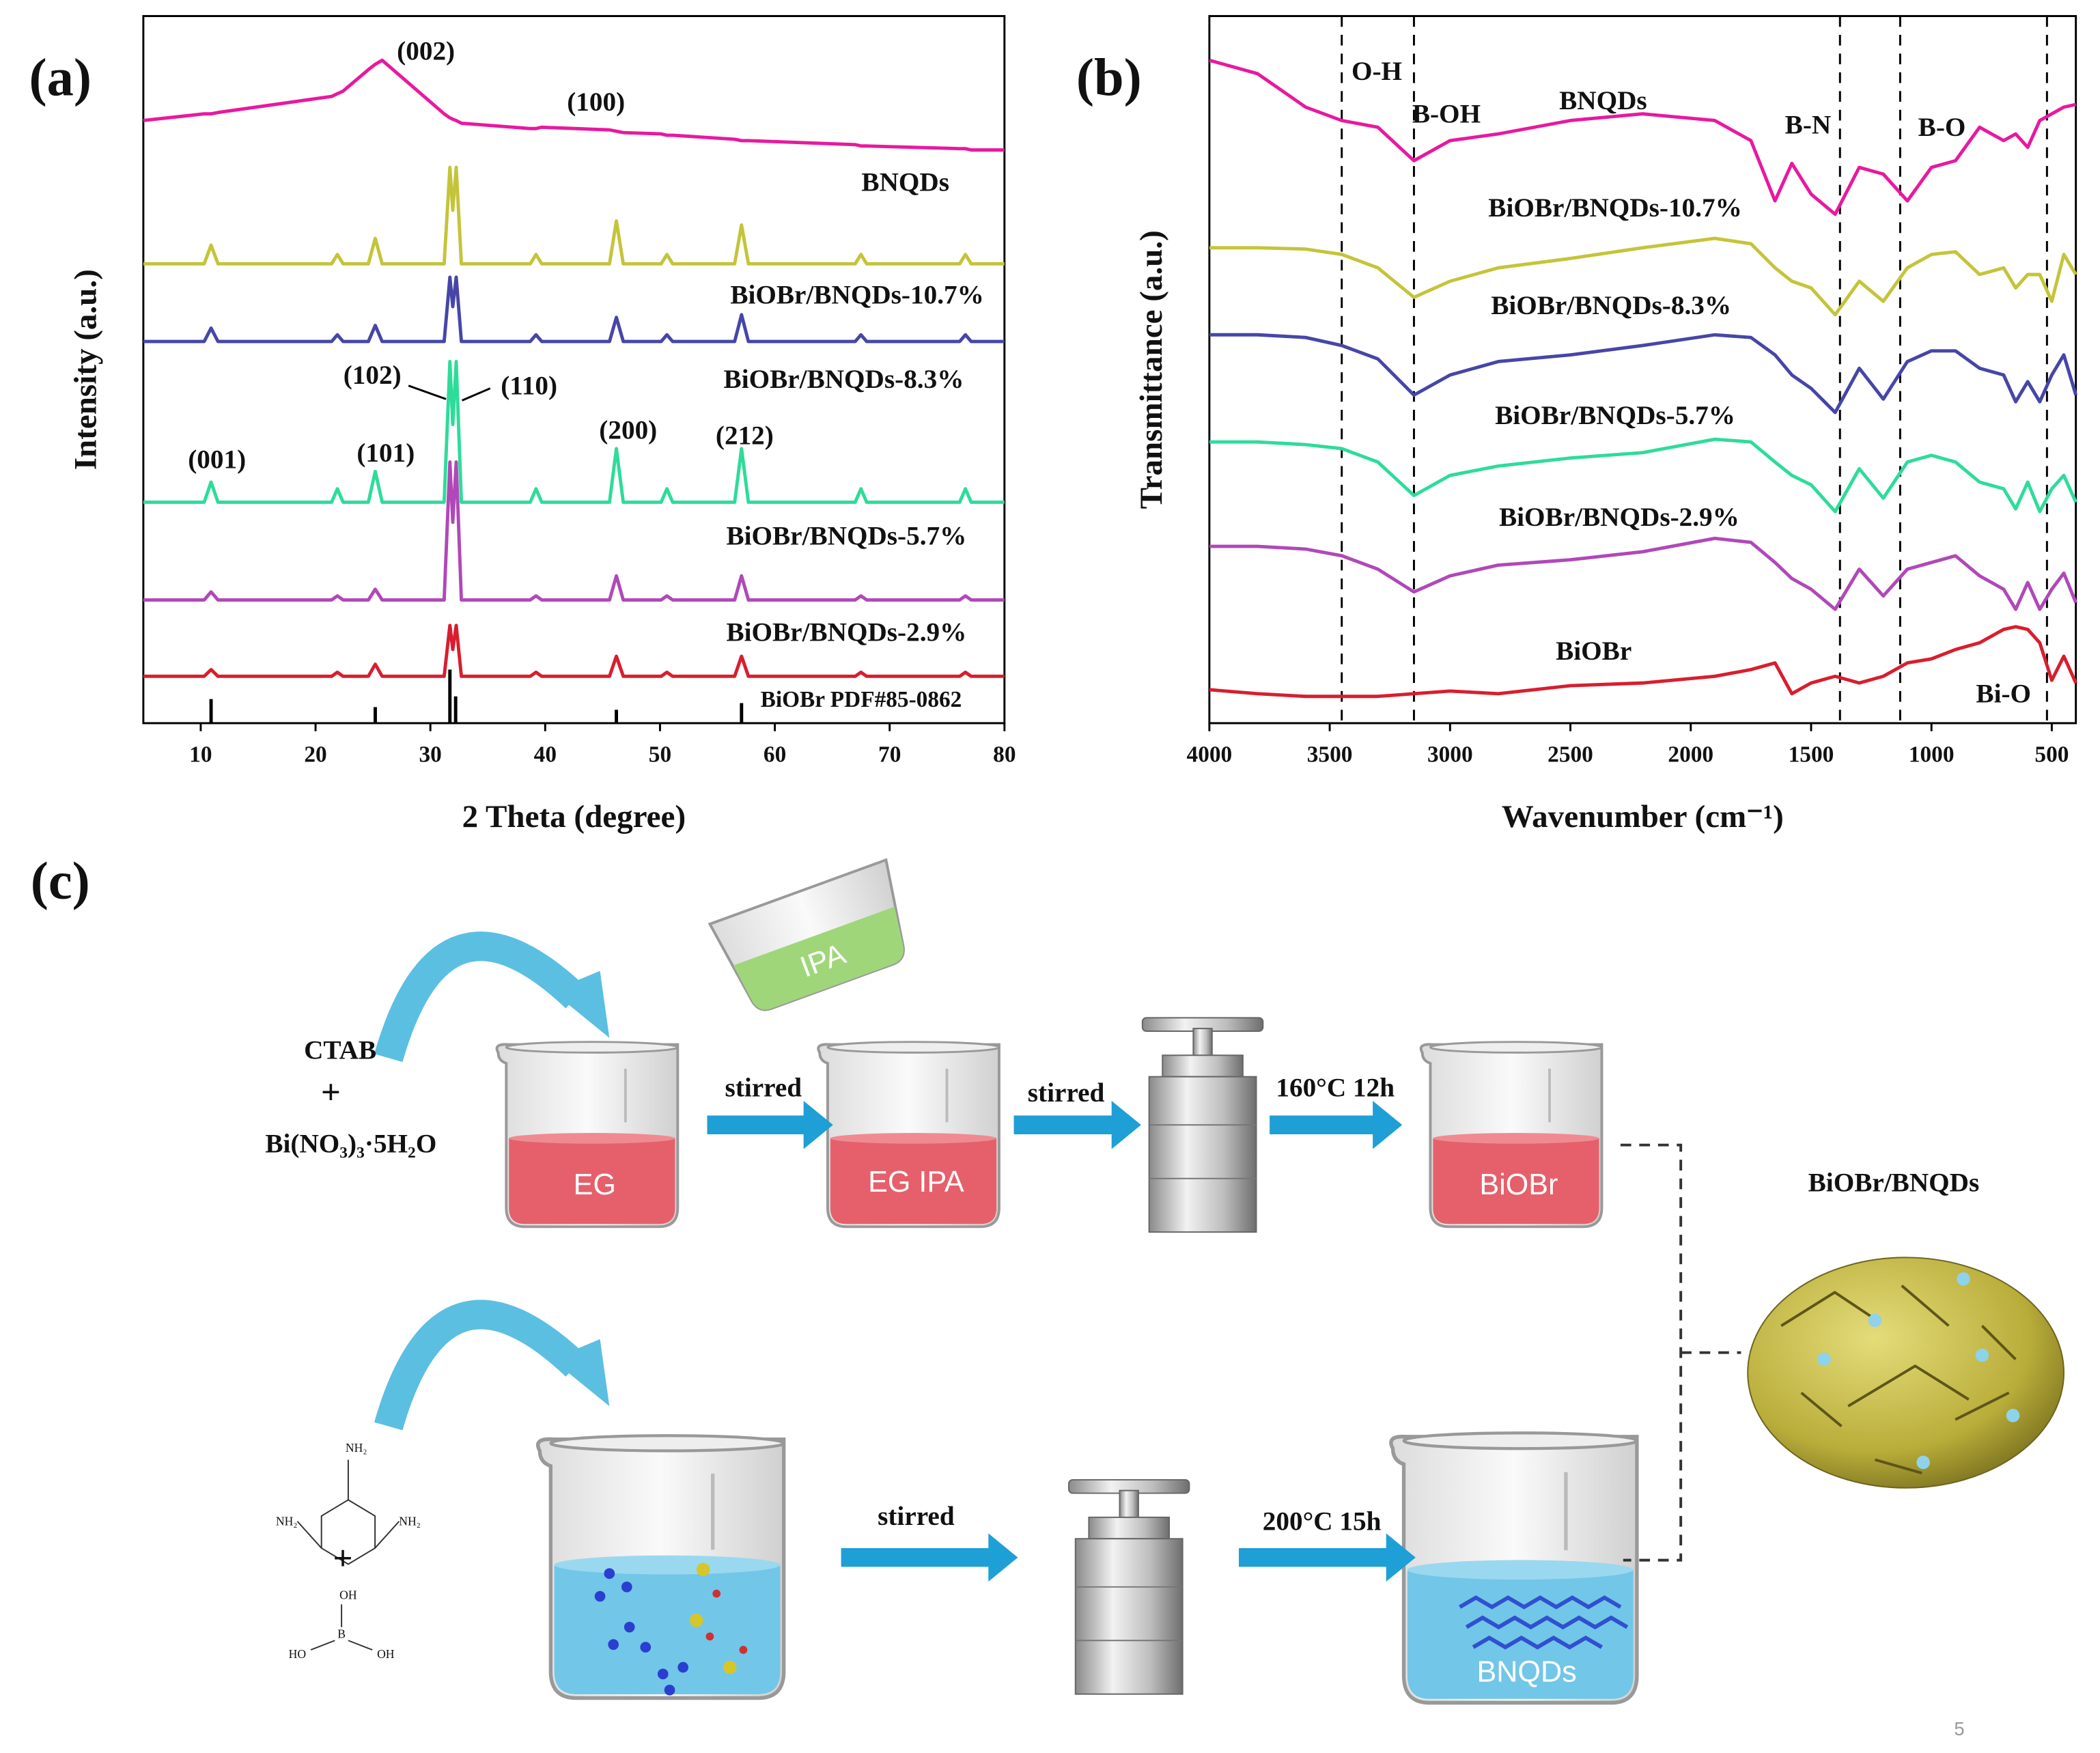 The image size is (2100, 1753). Describe the element at coordinates (297, 1654) in the screenshot. I see `atom-label: HO` at that location.